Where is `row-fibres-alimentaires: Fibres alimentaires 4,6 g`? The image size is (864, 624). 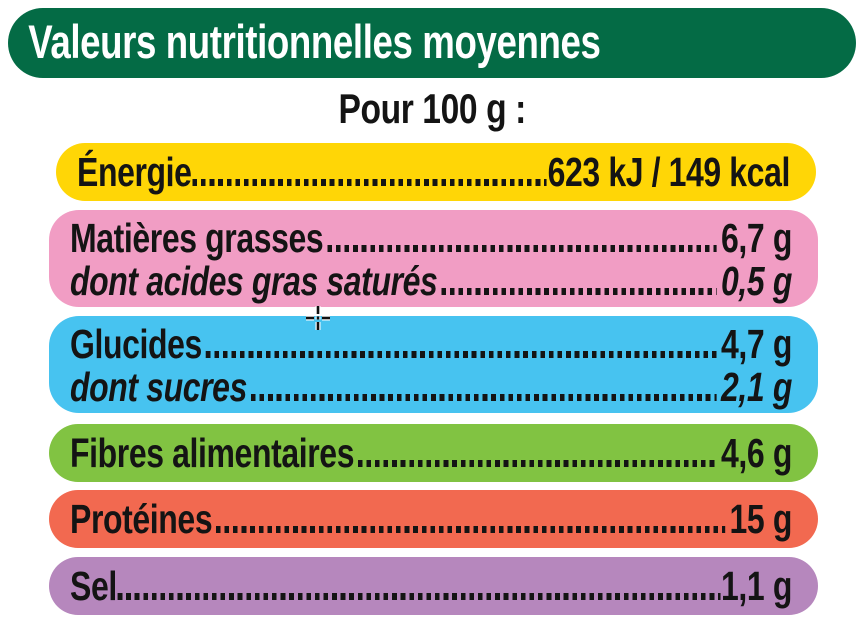
row-fibres-alimentaires: Fibres alimentaires 4,6 g is located at coordinates (433, 453).